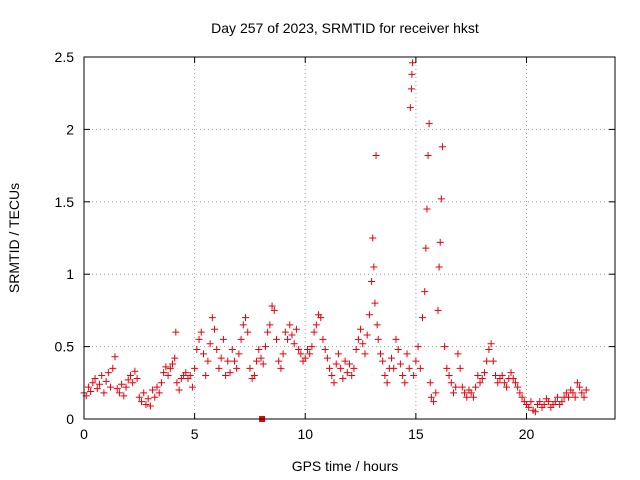  What do you see at coordinates (195, 434) in the screenshot?
I see `x-tick-label: 5` at bounding box center [195, 434].